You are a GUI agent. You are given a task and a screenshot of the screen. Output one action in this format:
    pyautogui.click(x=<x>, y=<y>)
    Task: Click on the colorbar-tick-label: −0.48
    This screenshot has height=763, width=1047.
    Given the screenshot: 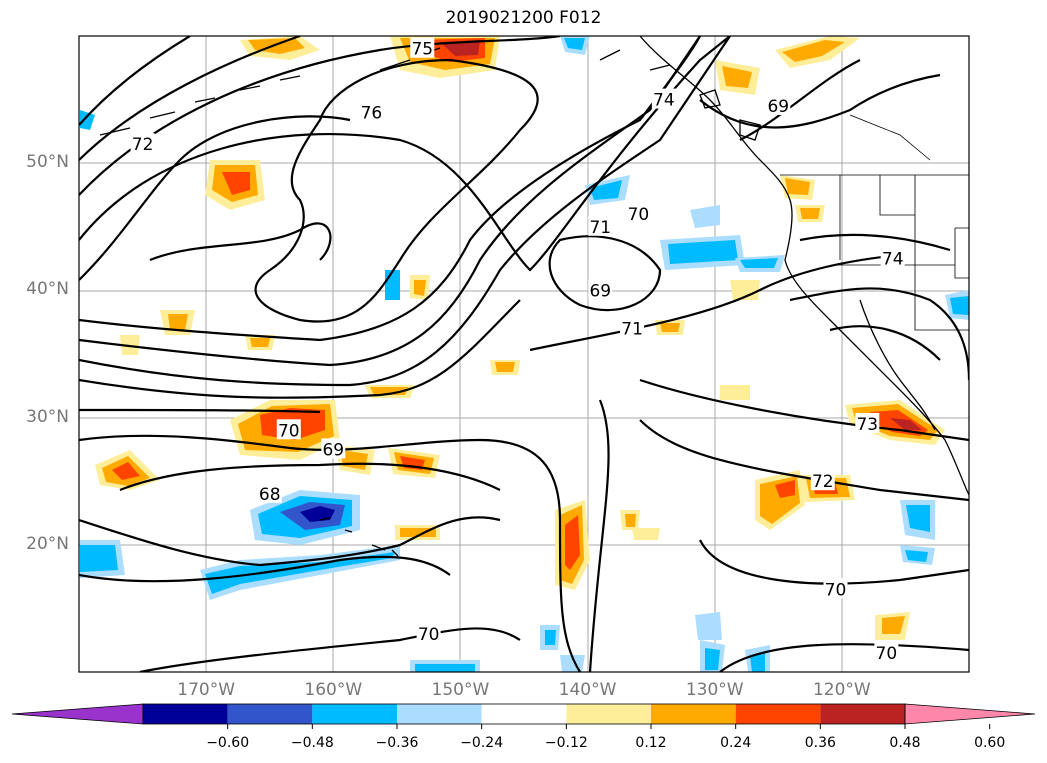 What is the action you would take?
    pyautogui.click(x=312, y=743)
    